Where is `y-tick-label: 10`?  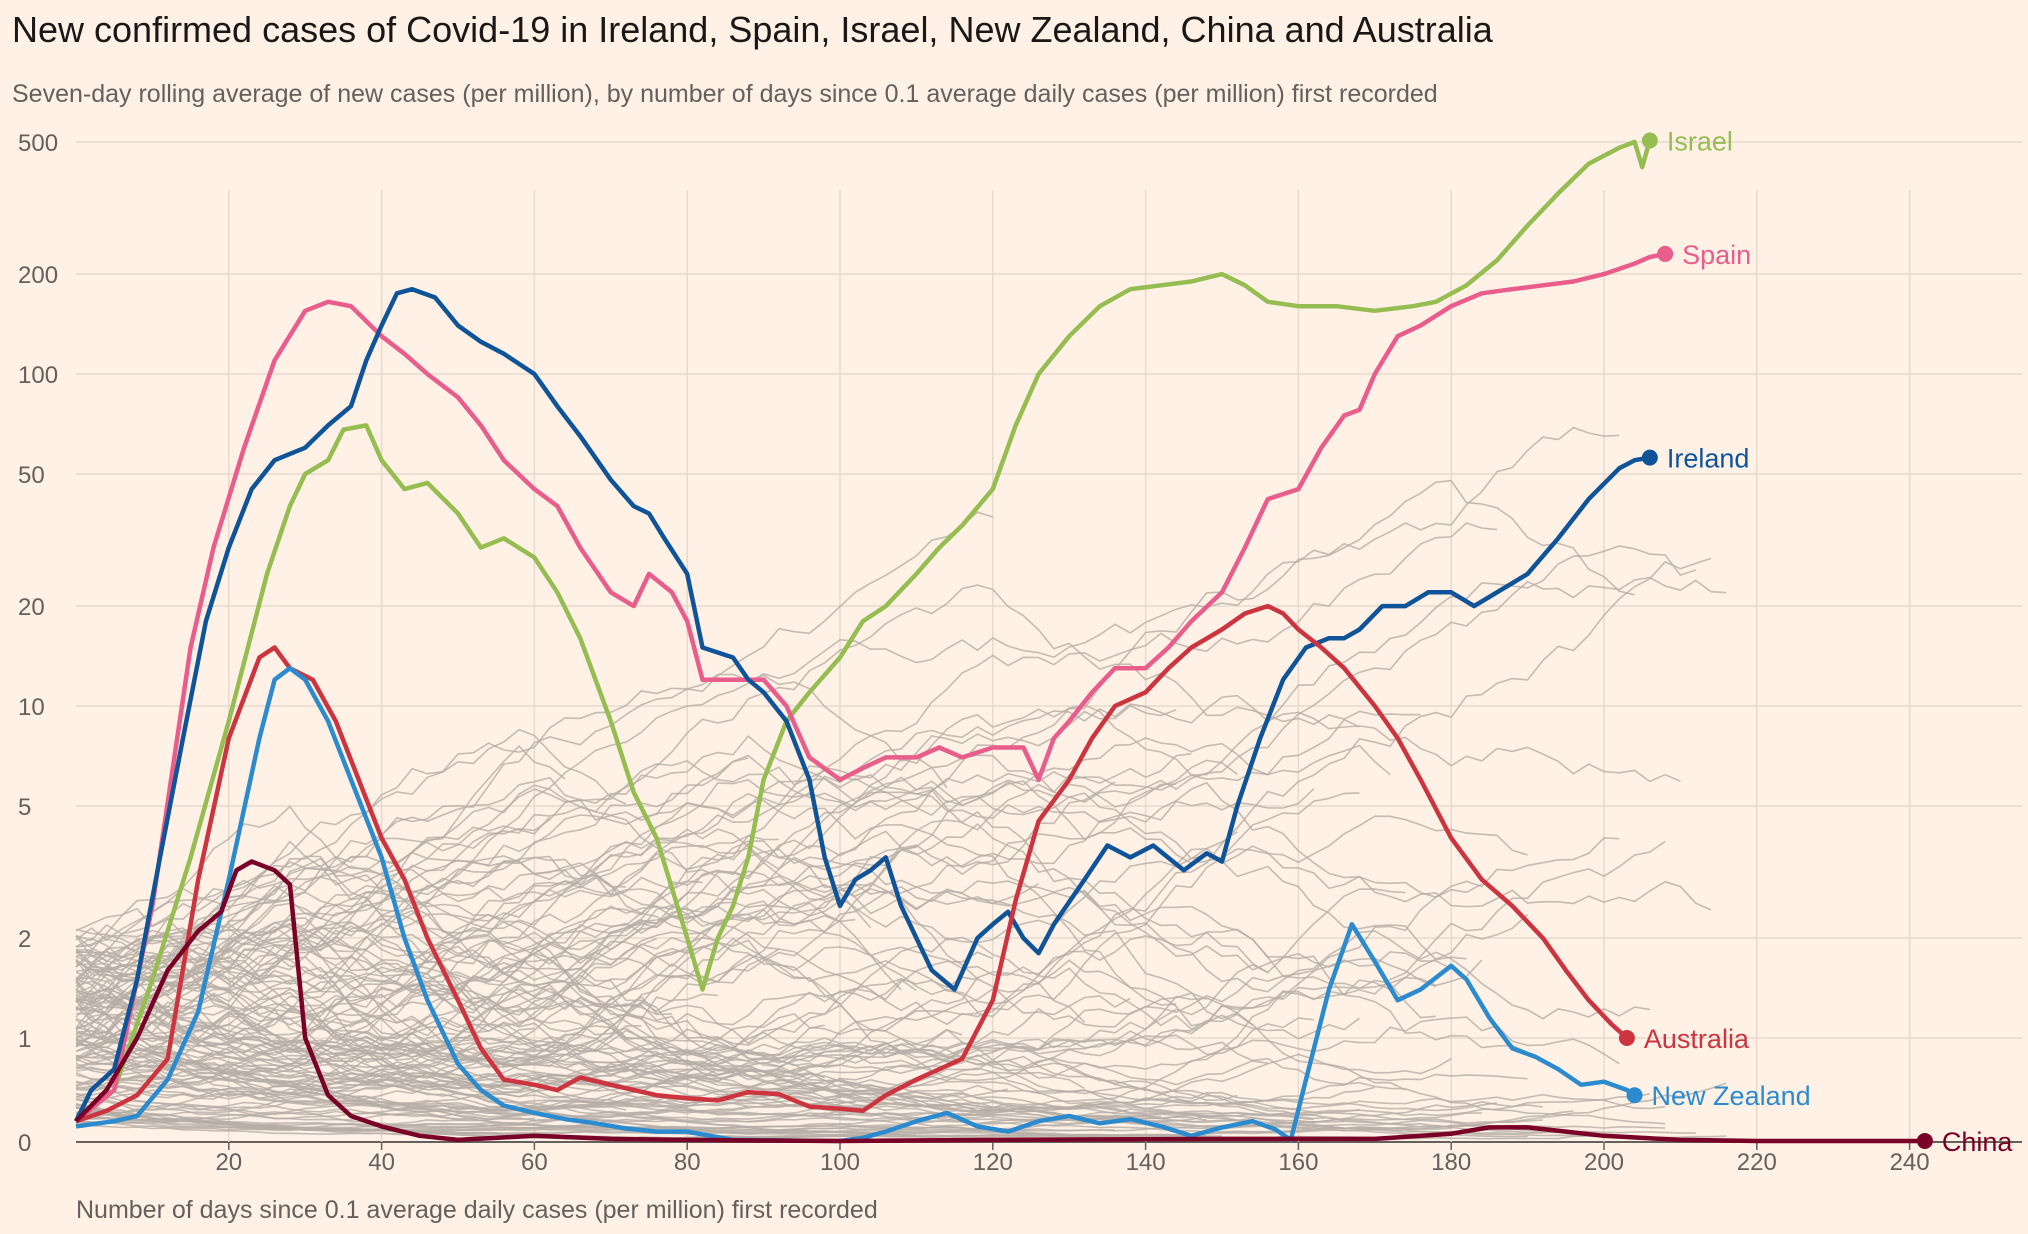
y-tick-label: 10 is located at coordinates (31, 707).